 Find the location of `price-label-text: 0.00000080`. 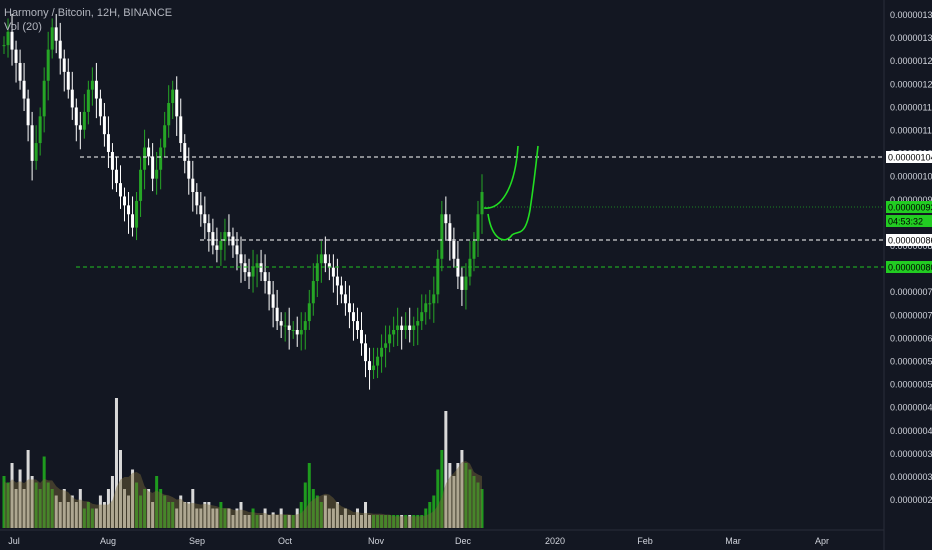

price-label-text: 0.00000080 is located at coordinates (910, 268).